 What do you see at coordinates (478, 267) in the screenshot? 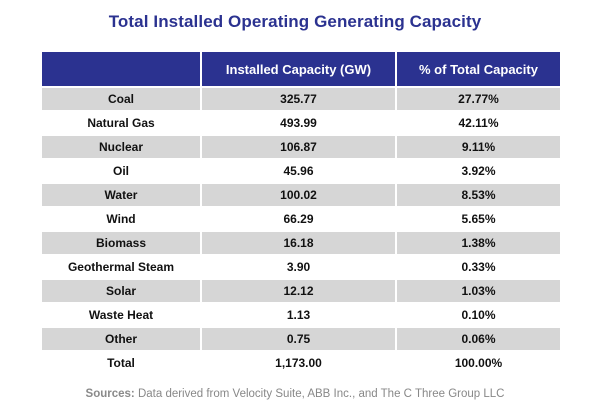
I see `row-percent: 0.33%` at bounding box center [478, 267].